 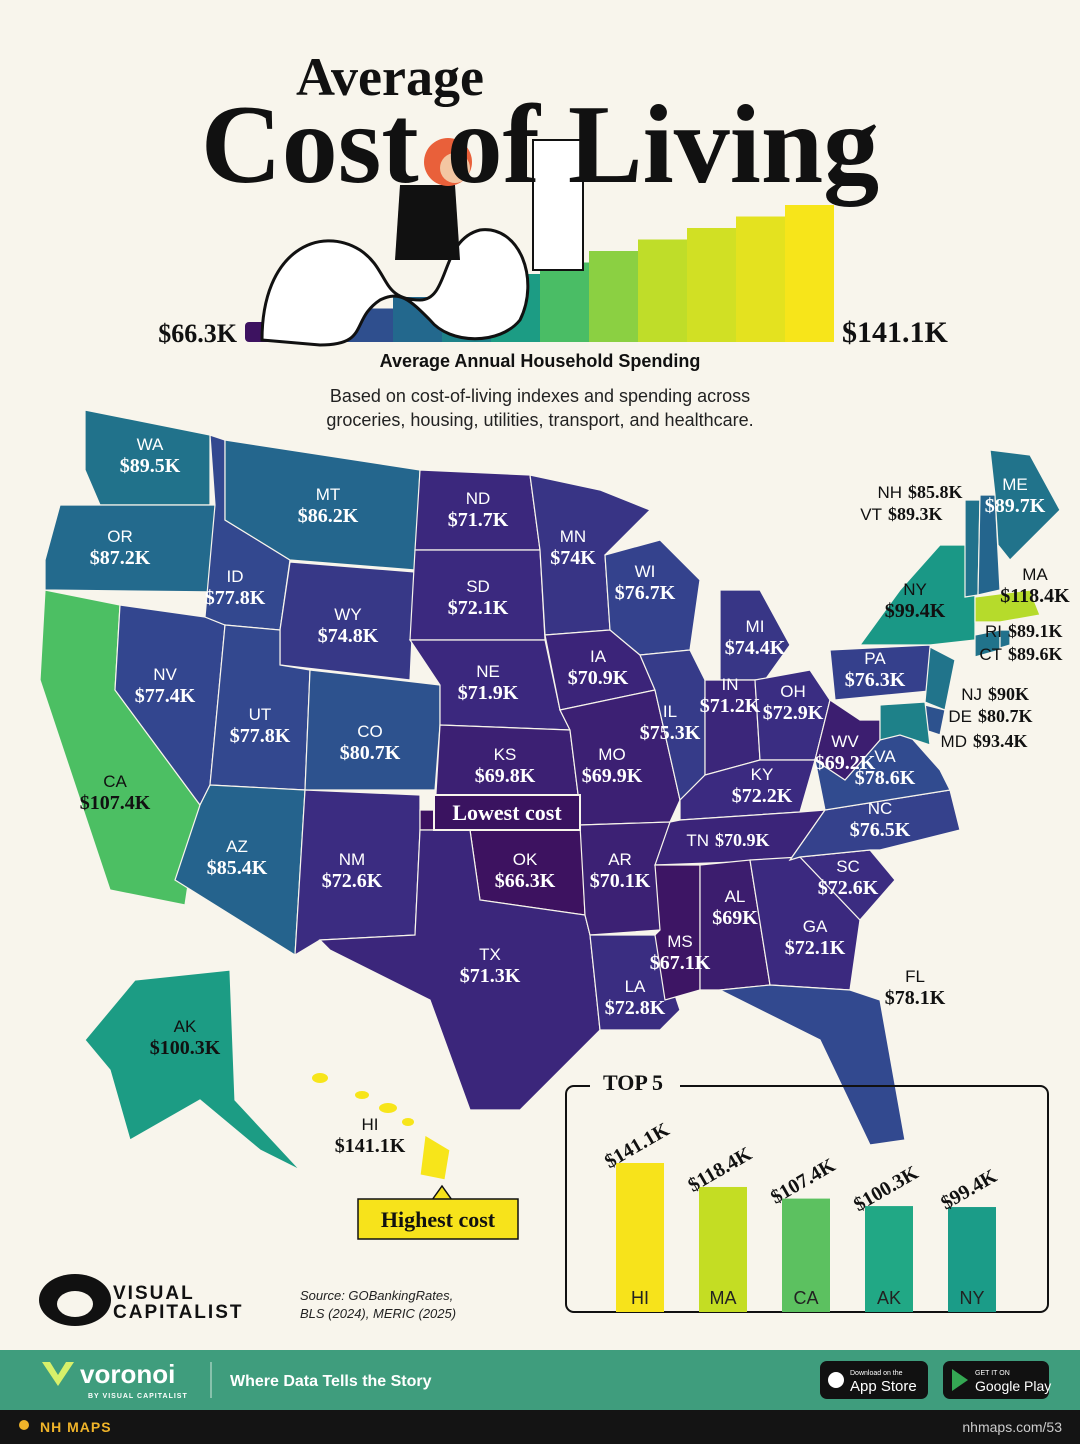 What do you see at coordinates (620, 881) in the screenshot?
I see `state-value: $70.1K` at bounding box center [620, 881].